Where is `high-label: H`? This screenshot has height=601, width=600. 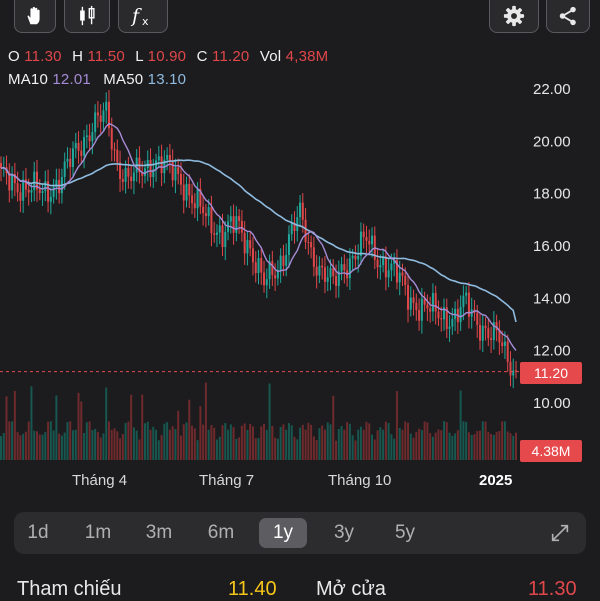 high-label: H is located at coordinates (78, 56).